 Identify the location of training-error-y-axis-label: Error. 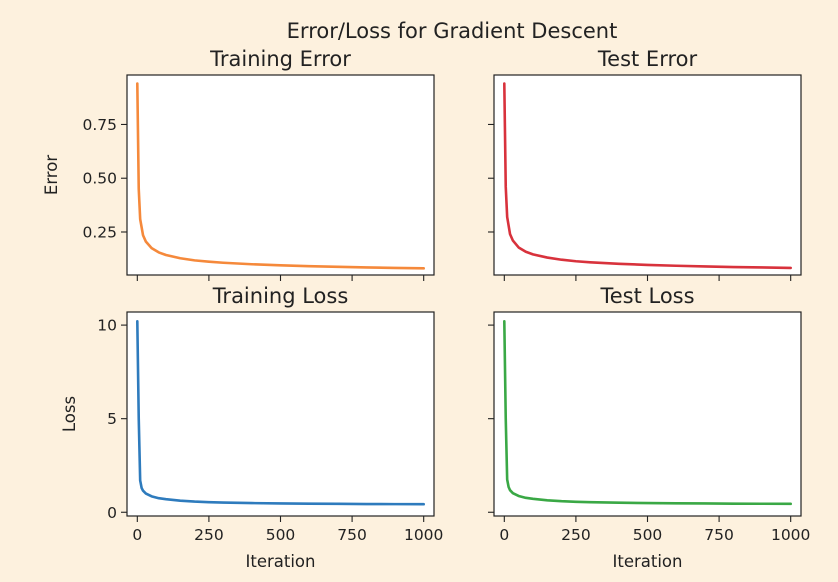
(51, 175).